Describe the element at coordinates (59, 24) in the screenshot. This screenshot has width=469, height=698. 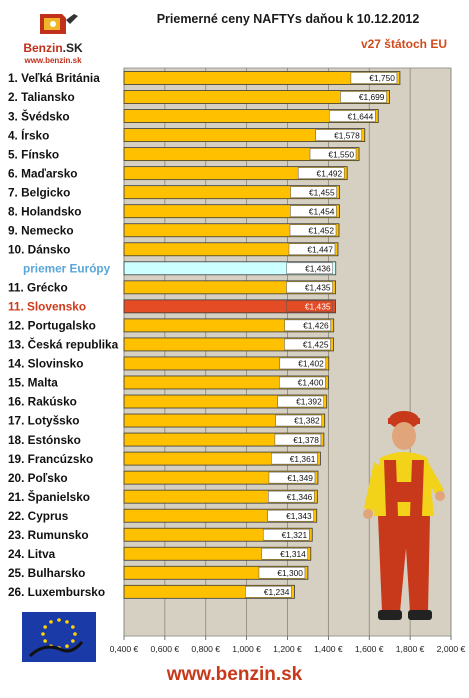
I see `fuel-nozzle-icon` at that location.